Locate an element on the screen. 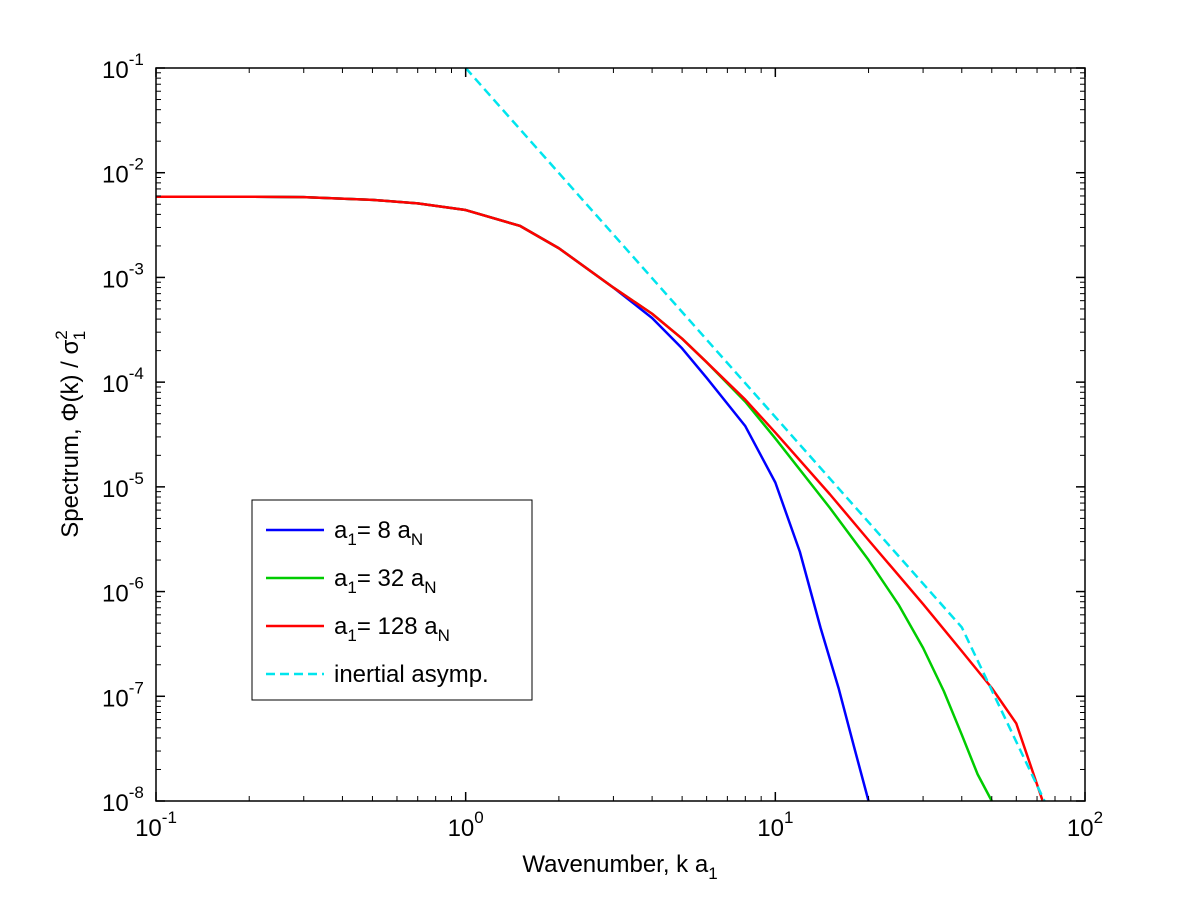 This screenshot has height=905, width=1200. legend-label-1: a1= 8 aN is located at coordinates (378, 533).